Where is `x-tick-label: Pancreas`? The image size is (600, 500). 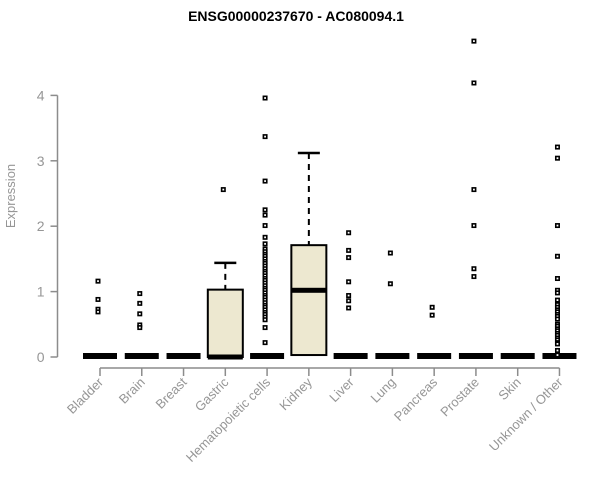
x-tick-label: Pancreas is located at coordinates (416, 399).